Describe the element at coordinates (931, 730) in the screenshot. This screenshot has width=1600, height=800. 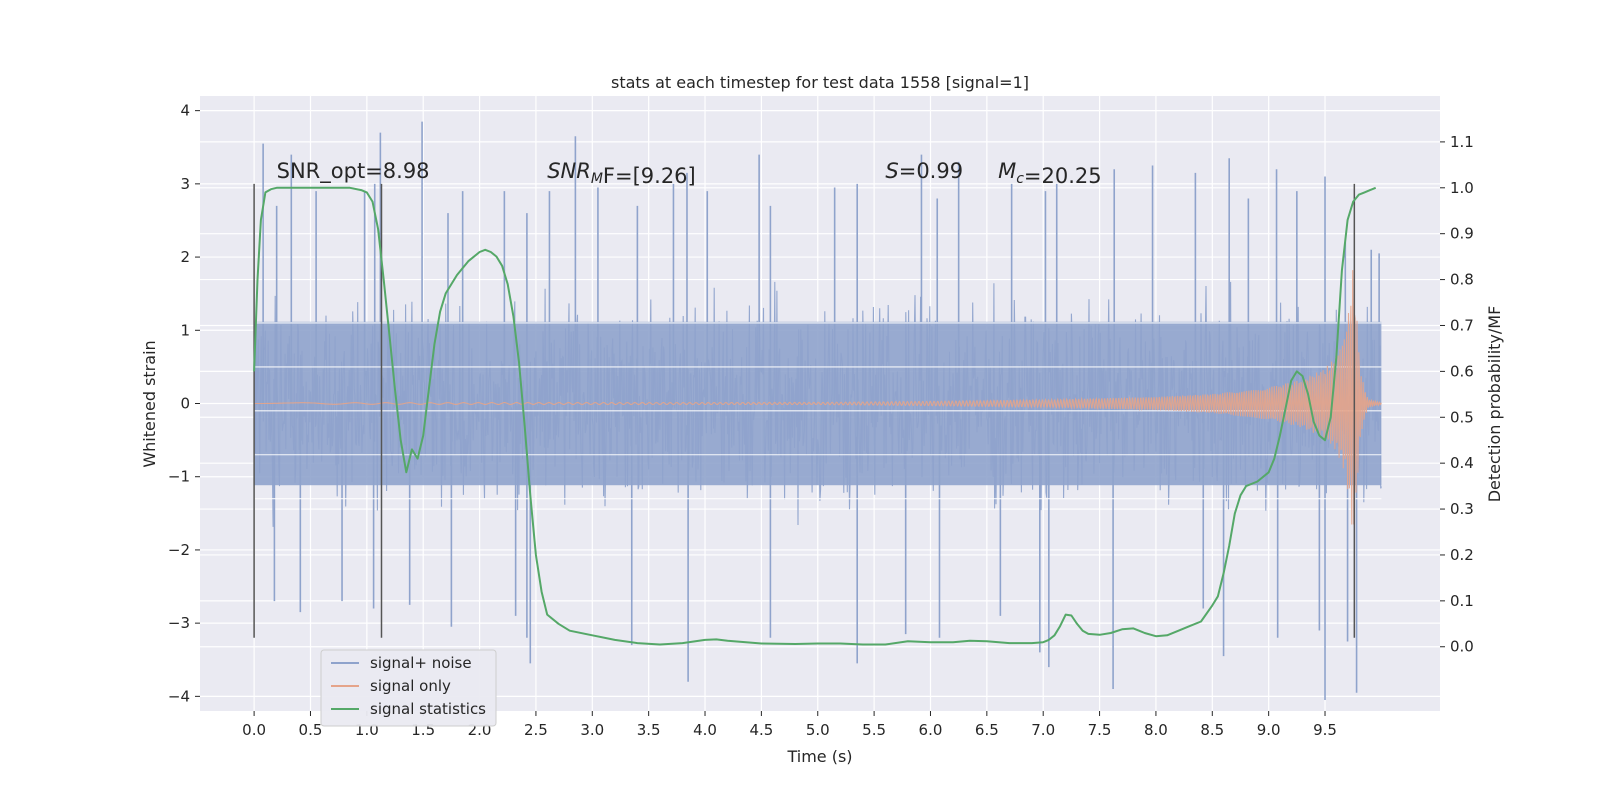
I see `x-tick-label: 6.0` at that location.